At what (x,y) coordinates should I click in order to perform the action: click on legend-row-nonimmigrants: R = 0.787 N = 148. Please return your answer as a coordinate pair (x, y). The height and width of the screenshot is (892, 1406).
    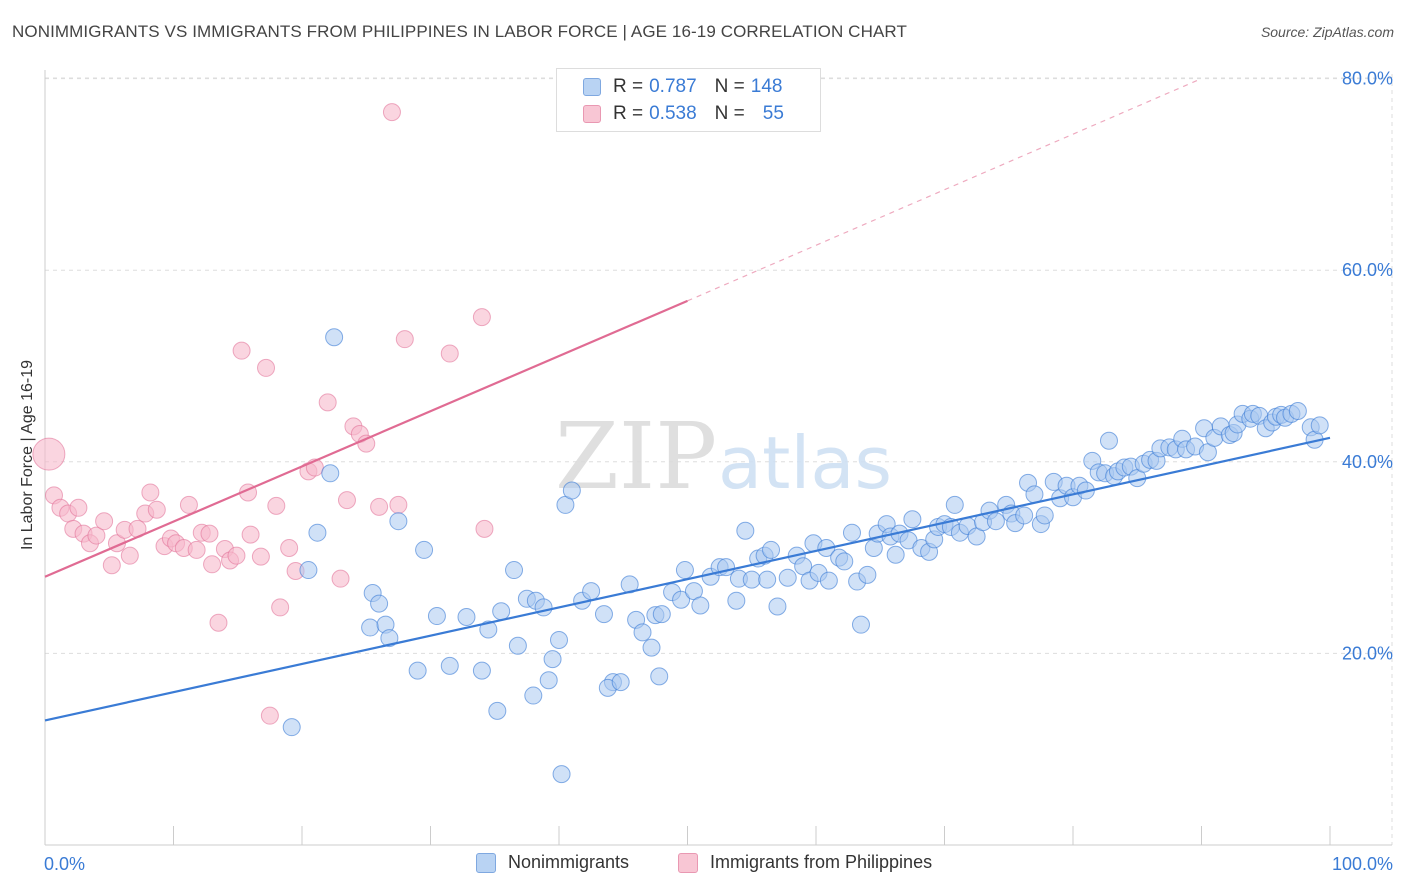
    Looking at the image, I should click on (682, 87).